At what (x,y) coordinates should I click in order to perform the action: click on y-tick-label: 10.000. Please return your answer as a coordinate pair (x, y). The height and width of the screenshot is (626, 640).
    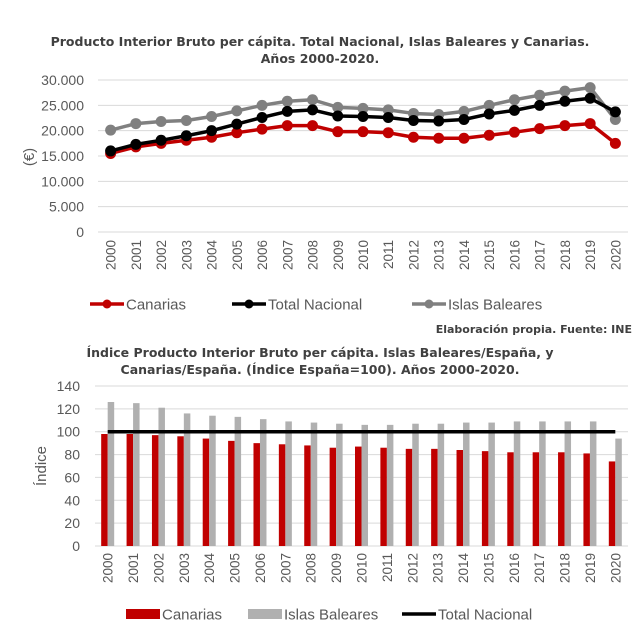
    Looking at the image, I should click on (62, 181).